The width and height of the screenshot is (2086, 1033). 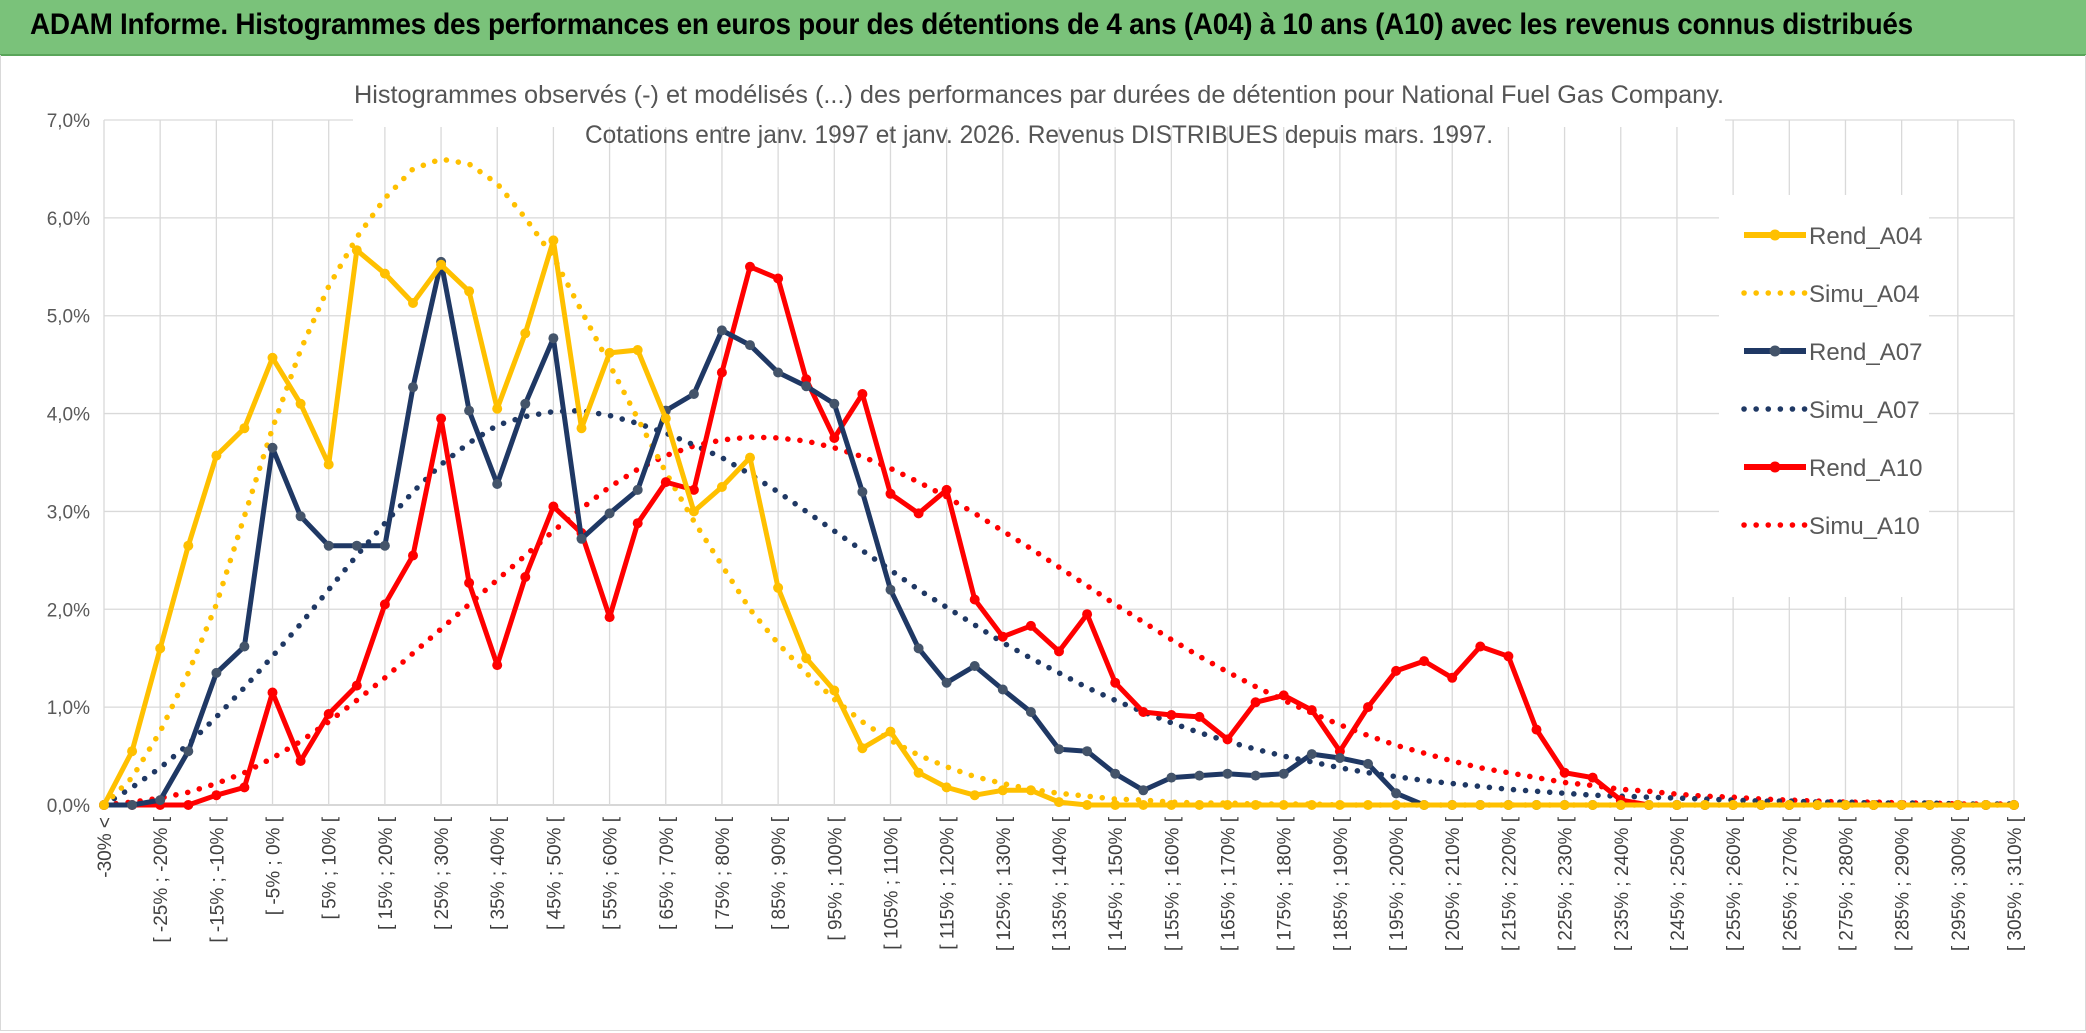 I want to click on y-tick-label: 2,0%, so click(x=68, y=610).